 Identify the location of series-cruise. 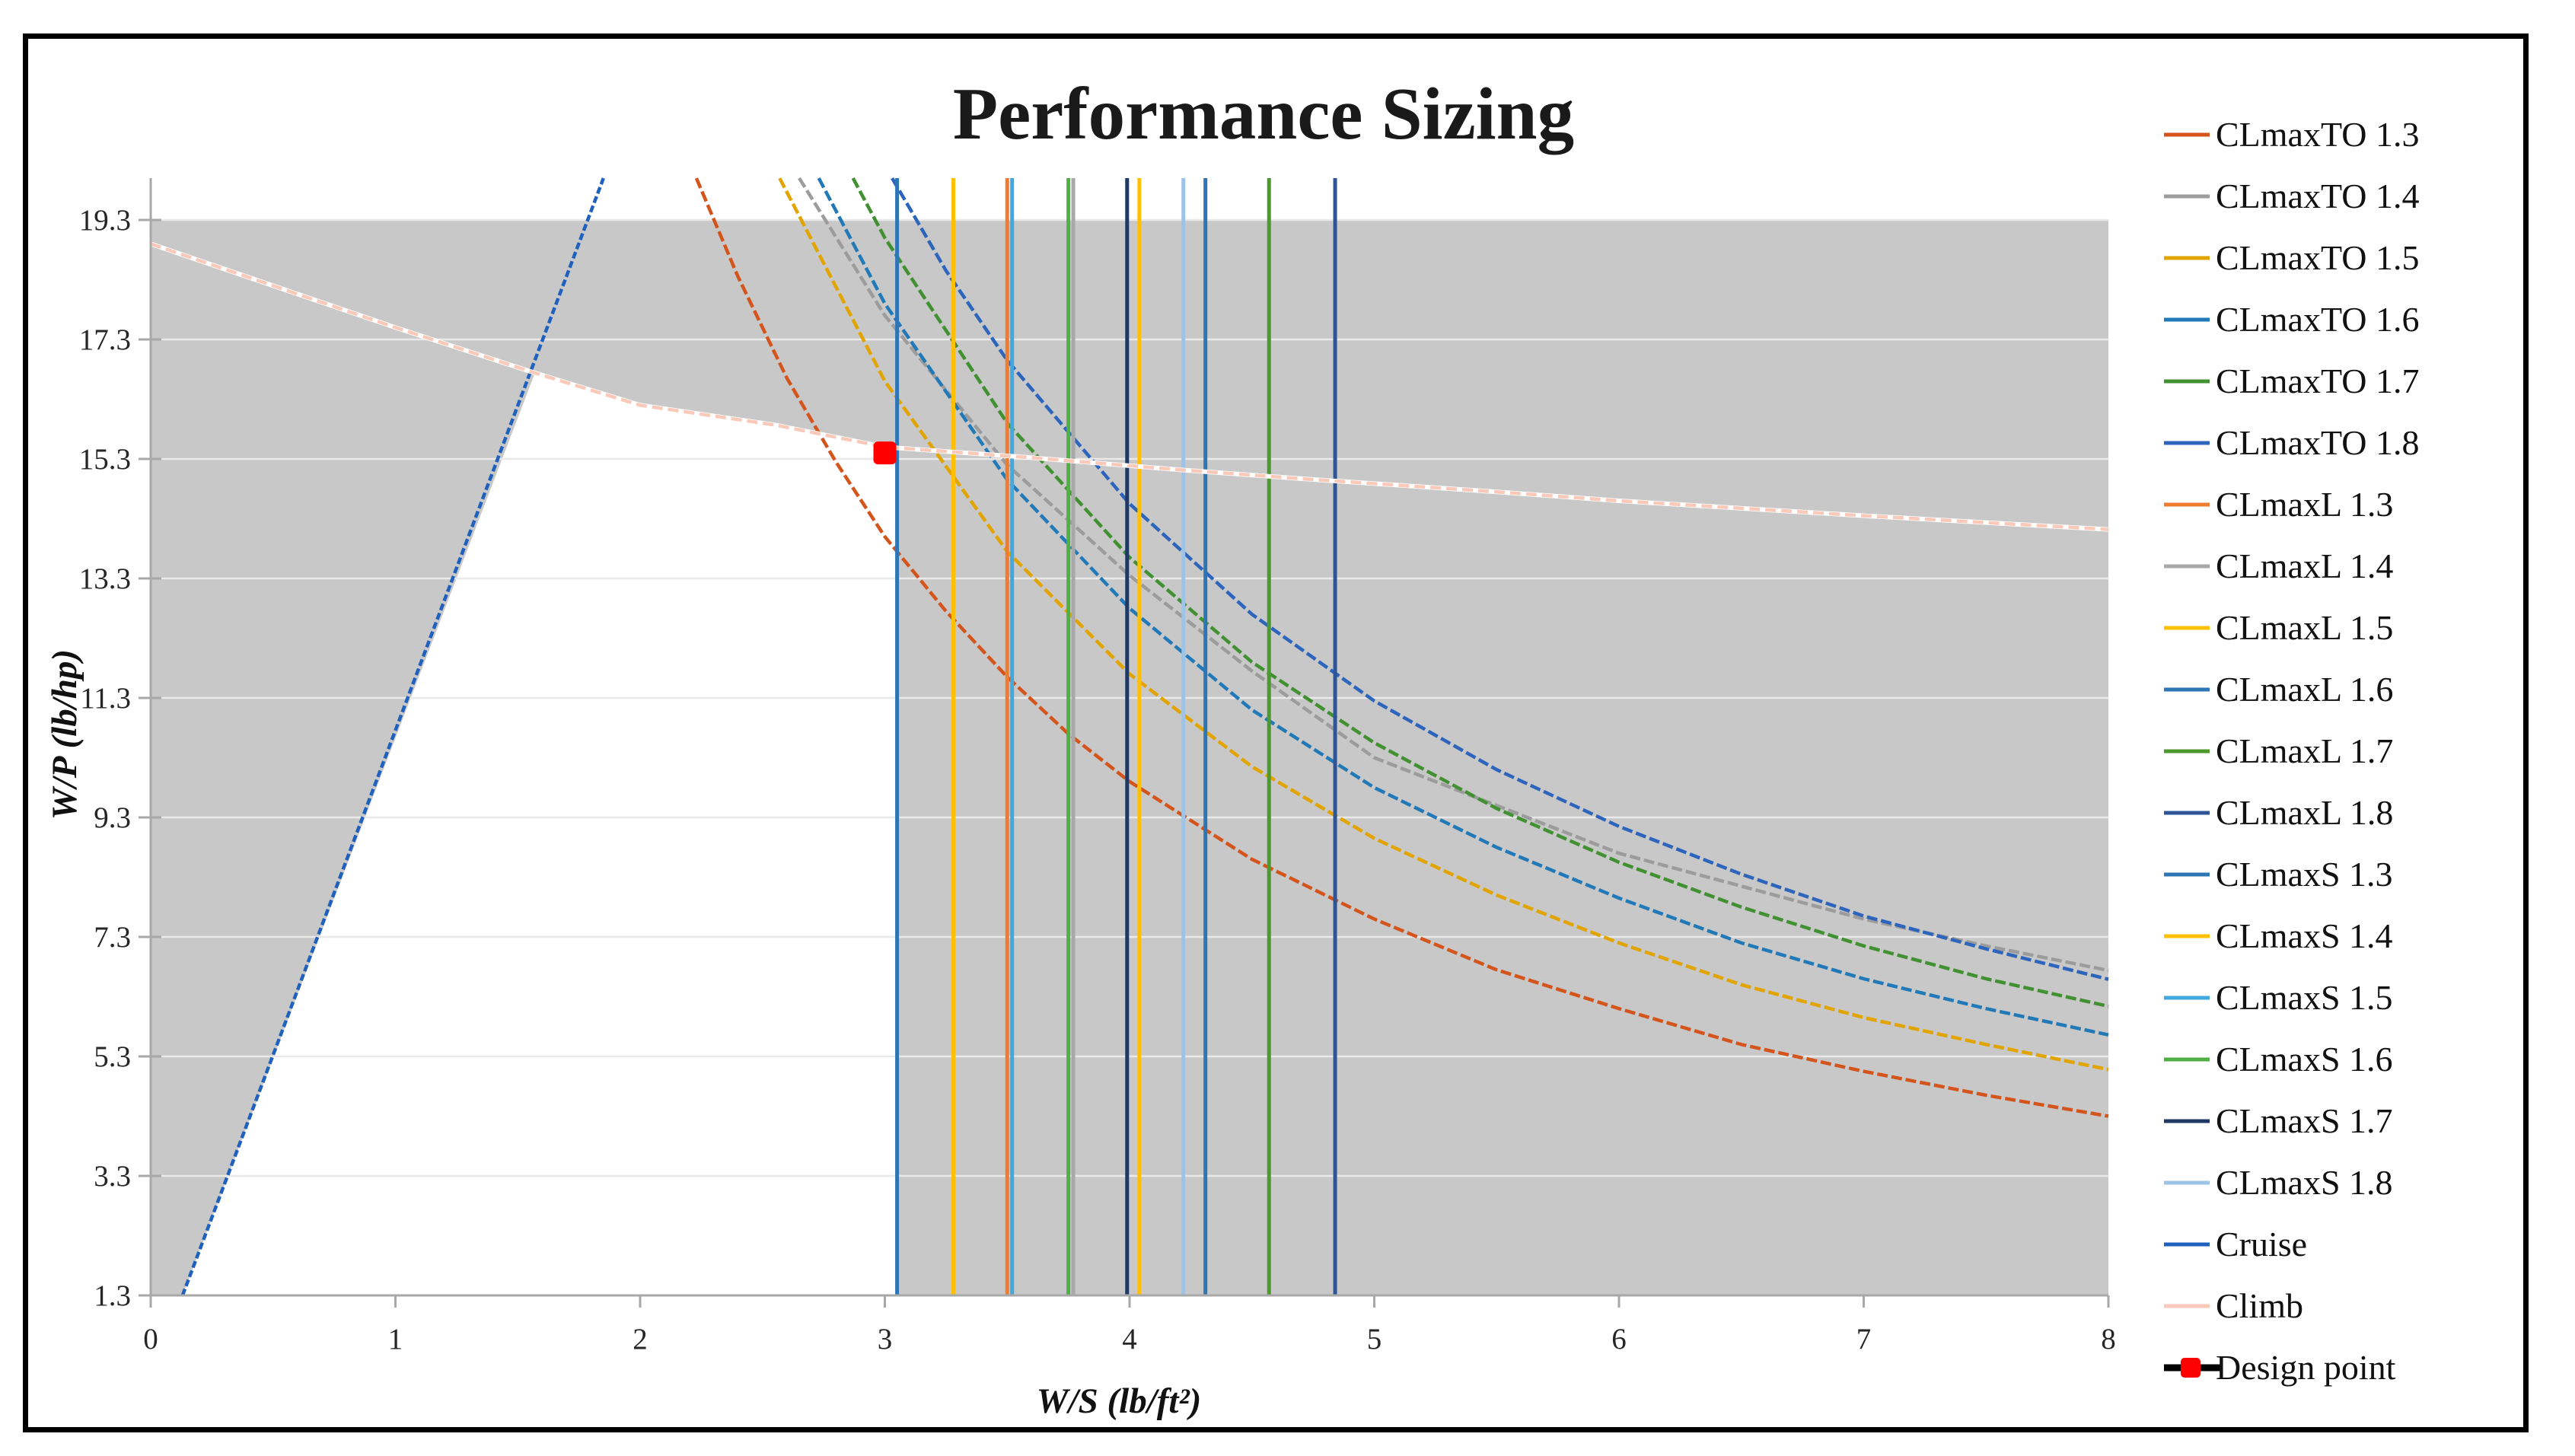
(392, 736).